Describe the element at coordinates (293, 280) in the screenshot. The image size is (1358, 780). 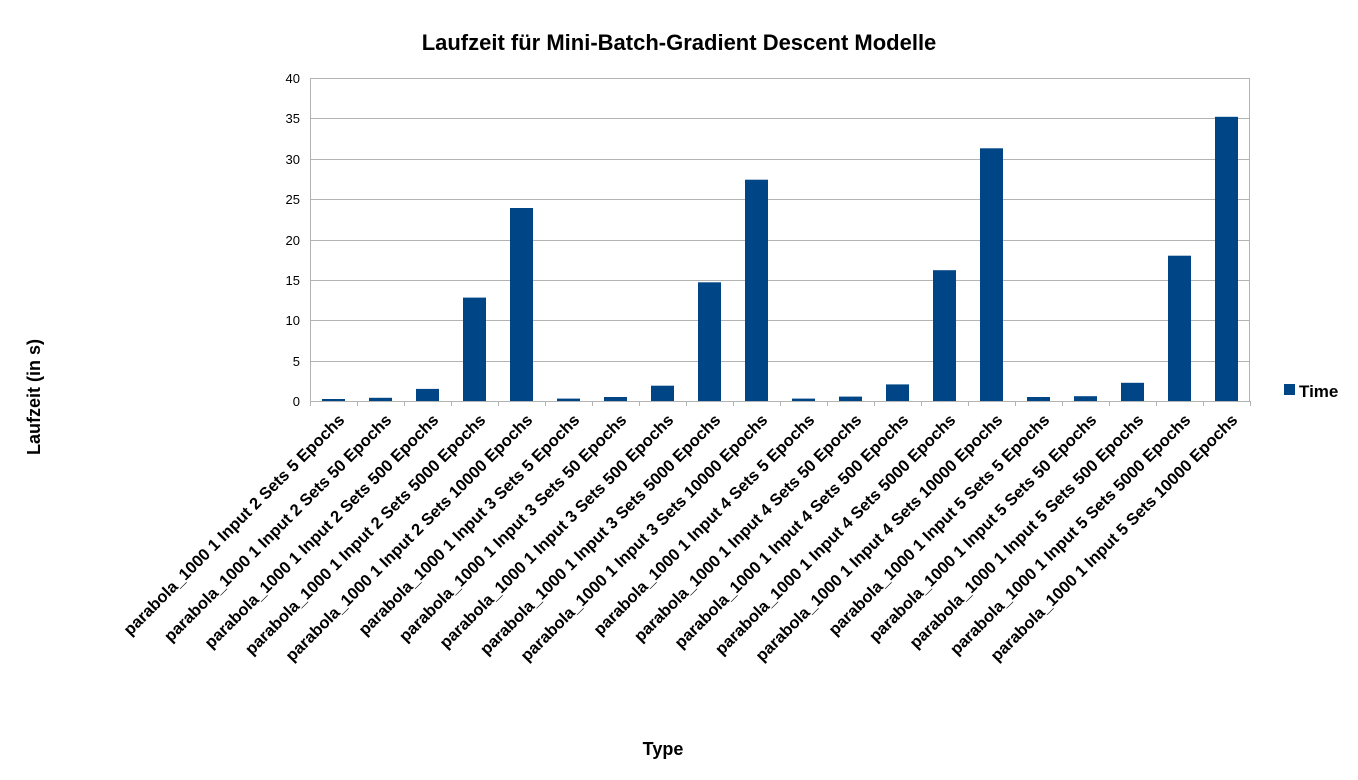
I see `y-tick-label: 15` at that location.